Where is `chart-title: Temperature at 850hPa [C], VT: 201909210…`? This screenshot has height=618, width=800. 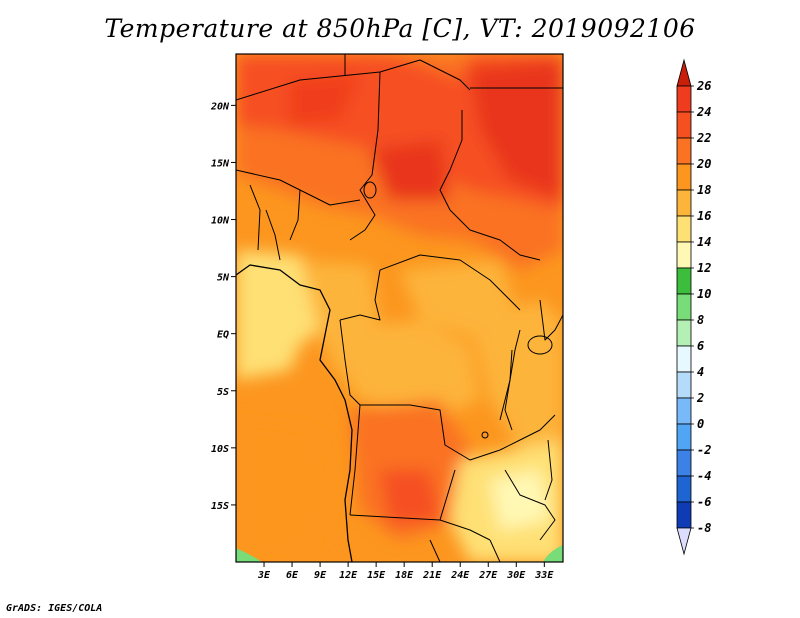 chart-title: Temperature at 850hPa [C], VT: 201909210… is located at coordinates (400, 28).